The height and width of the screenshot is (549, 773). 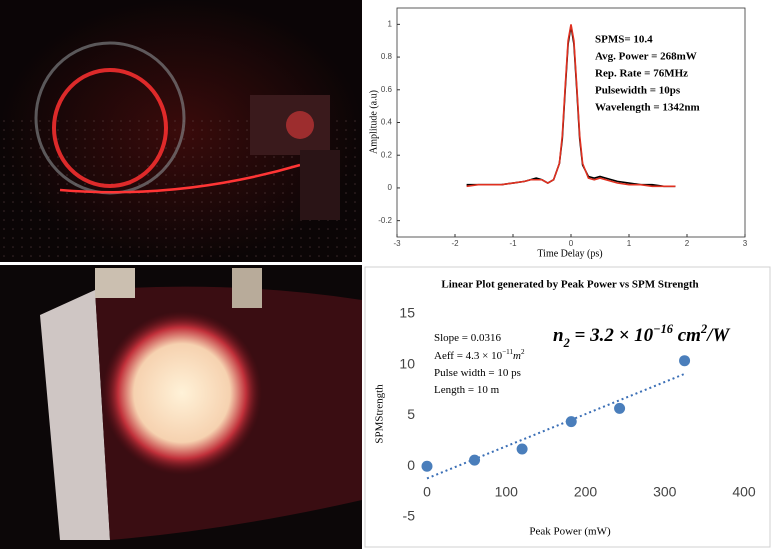 I want to click on annotation-part: cm, so click(x=687, y=335).